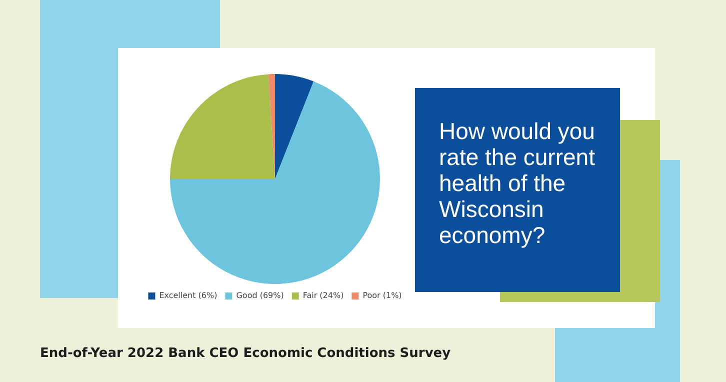 The image size is (726, 382). I want to click on legend-label: Poor (1%), so click(382, 295).